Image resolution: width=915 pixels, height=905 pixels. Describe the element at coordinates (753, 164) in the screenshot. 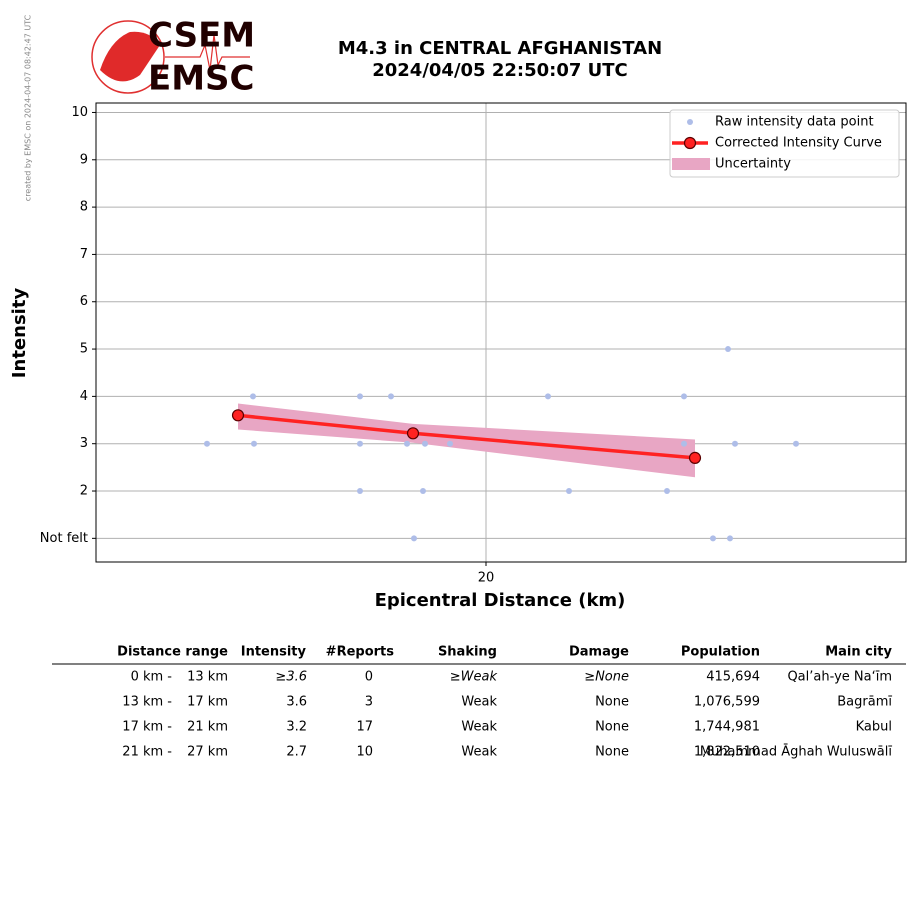

I see `legend-label: Uncertainty` at that location.